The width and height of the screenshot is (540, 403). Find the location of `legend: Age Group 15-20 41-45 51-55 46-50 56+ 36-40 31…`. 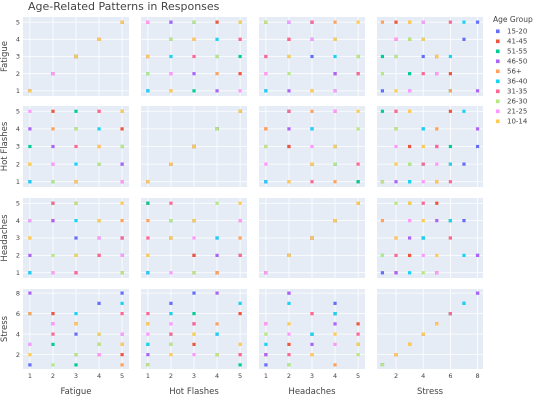

legend: Age Group 15-20 41-45 51-55 46-50 56+ 36-40 31… is located at coordinates (513, 70).